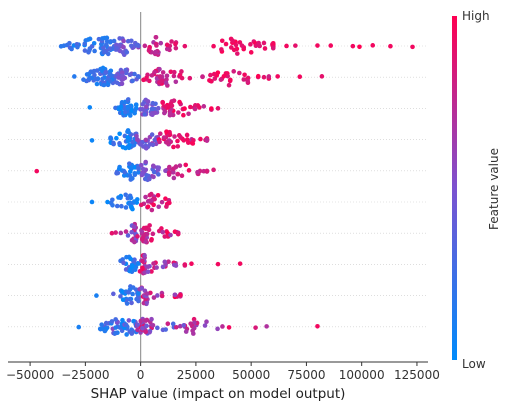 This screenshot has width=512, height=419. Describe the element at coordinates (30, 375) in the screenshot. I see `x-tick-label-0: −50000` at that location.